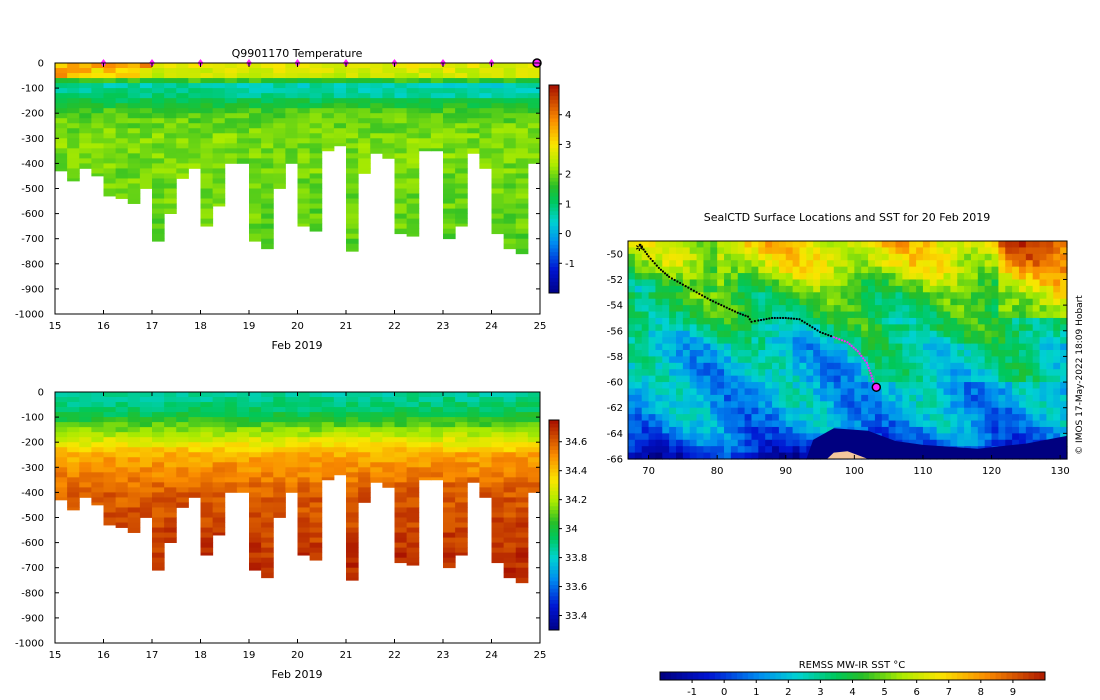 This screenshot has width=1100, height=700. What do you see at coordinates (32, 89) in the screenshot?
I see `y-tick-label: -100` at bounding box center [32, 89].